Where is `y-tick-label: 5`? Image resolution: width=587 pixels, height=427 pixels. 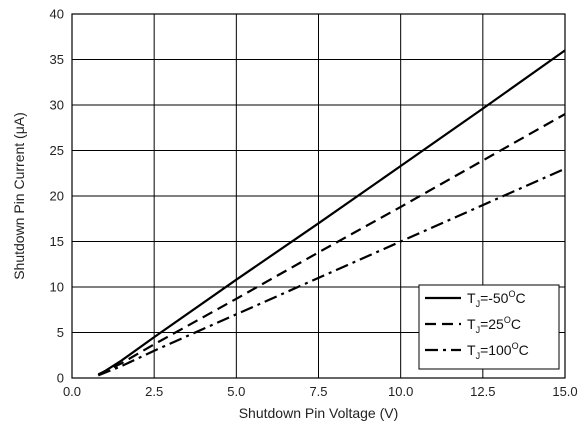
y-tick-label: 5 is located at coordinates (60, 332).